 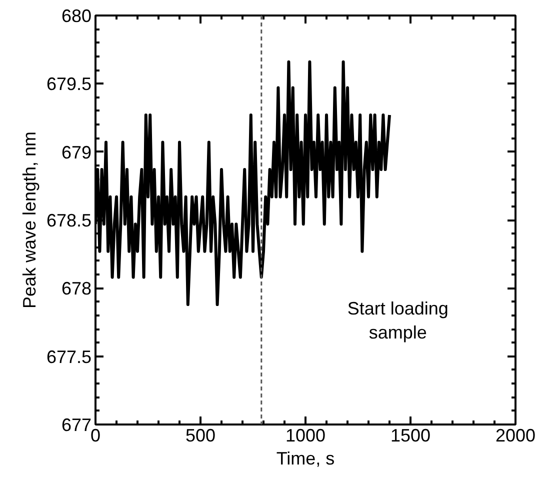 I want to click on x-tick-label: 1000, so click(x=305, y=436).